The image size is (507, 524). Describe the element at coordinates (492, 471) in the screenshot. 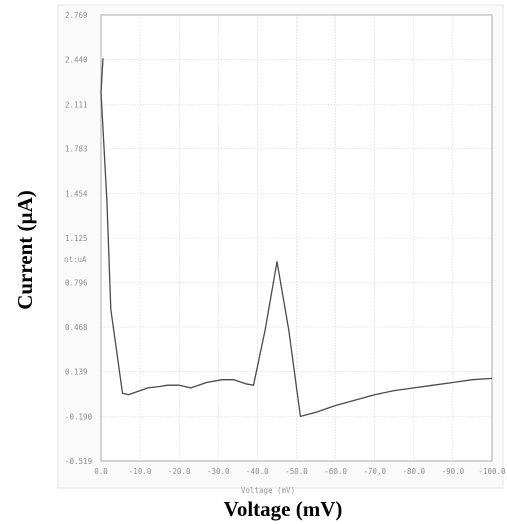

I see `x-tick-label: -100.0` at that location.